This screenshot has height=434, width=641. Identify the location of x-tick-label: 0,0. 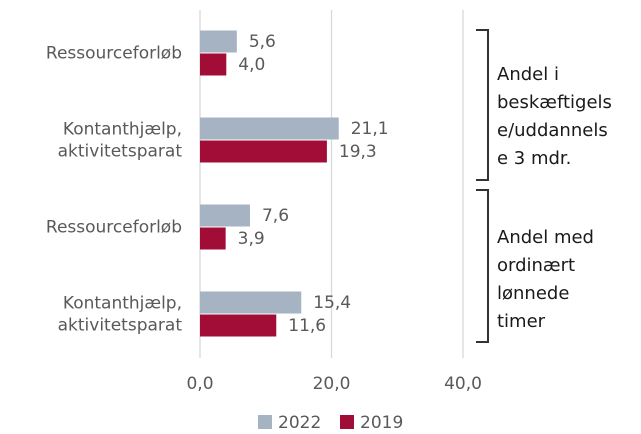
(199, 384).